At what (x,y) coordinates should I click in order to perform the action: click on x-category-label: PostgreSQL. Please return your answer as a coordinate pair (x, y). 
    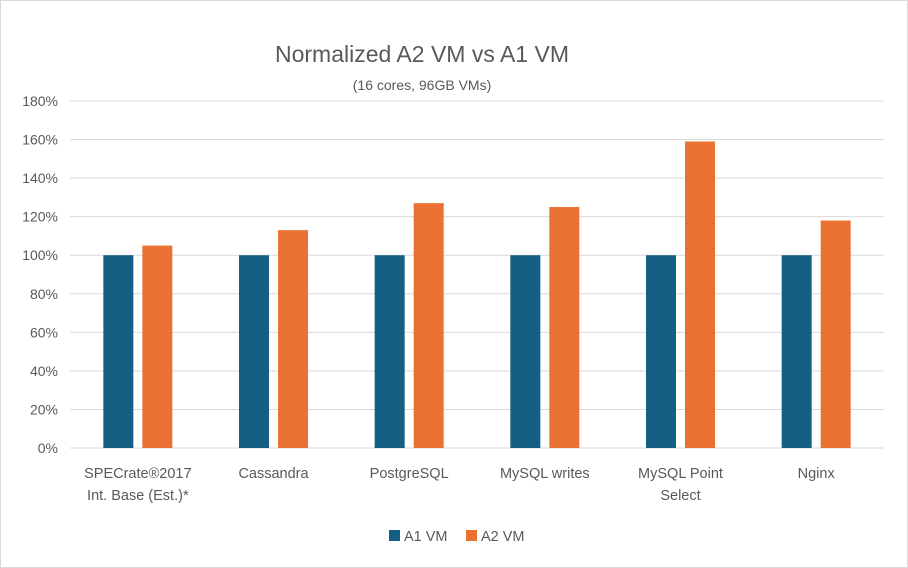
    Looking at the image, I should click on (409, 474).